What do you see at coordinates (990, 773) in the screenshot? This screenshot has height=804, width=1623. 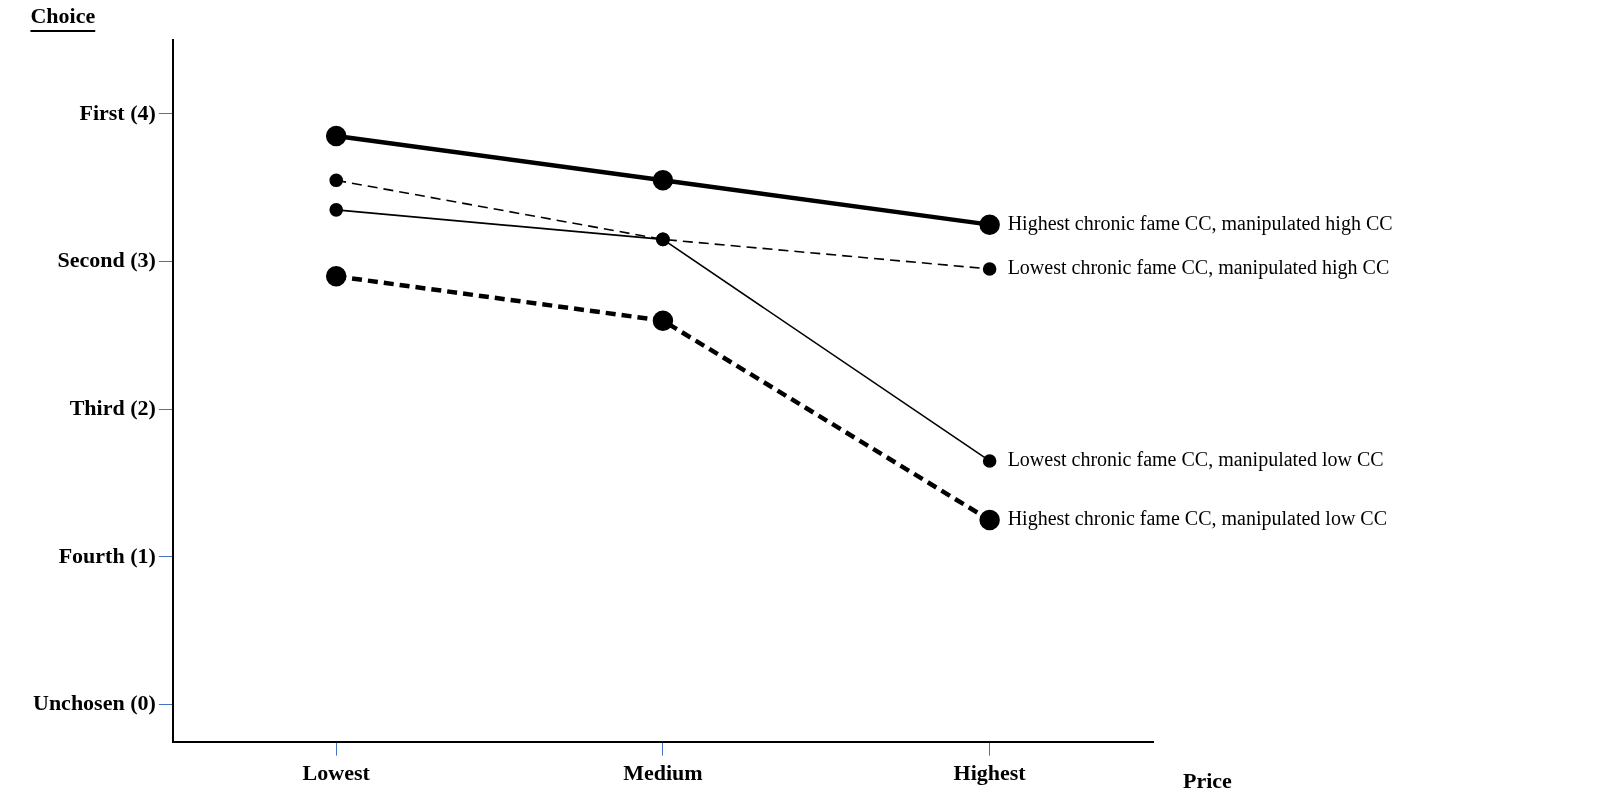 I see `x-tick-label: Highest` at bounding box center [990, 773].